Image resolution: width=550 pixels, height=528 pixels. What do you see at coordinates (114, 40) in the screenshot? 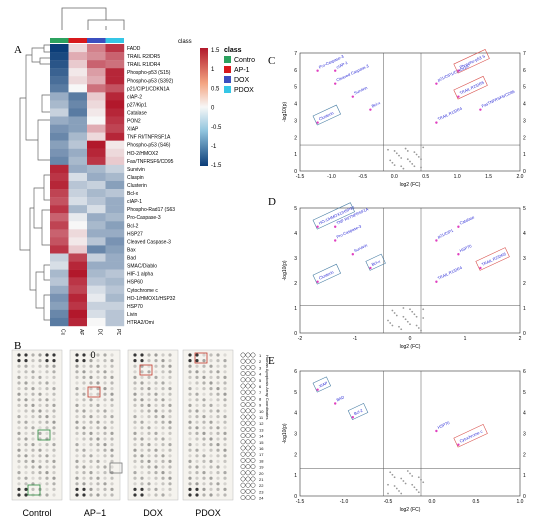
I see `class-bar-cell` at bounding box center [114, 40].